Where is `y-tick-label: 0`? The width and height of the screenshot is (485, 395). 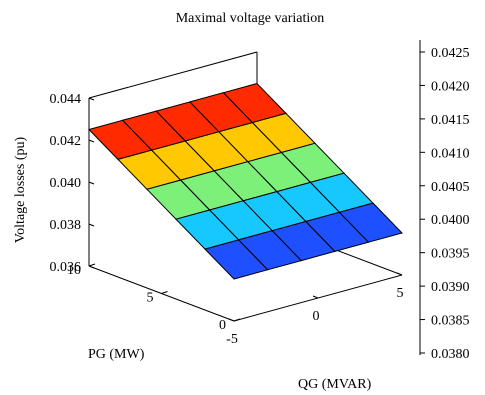
y-tick-label: 0 is located at coordinates (222, 325).